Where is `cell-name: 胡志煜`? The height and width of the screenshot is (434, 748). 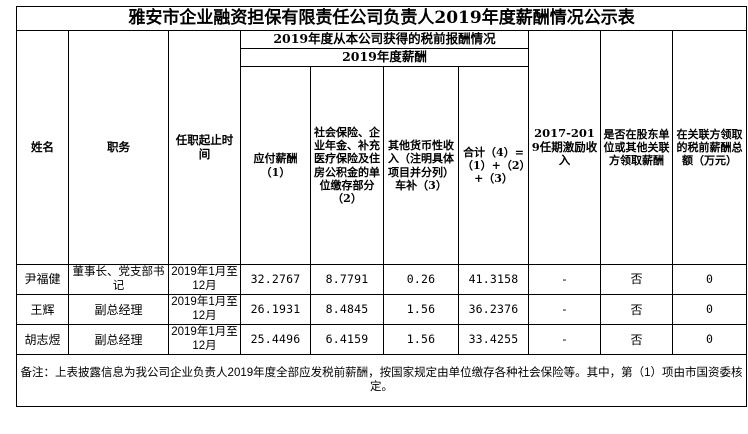
cell-name: 胡志煜 is located at coordinates (42, 340).